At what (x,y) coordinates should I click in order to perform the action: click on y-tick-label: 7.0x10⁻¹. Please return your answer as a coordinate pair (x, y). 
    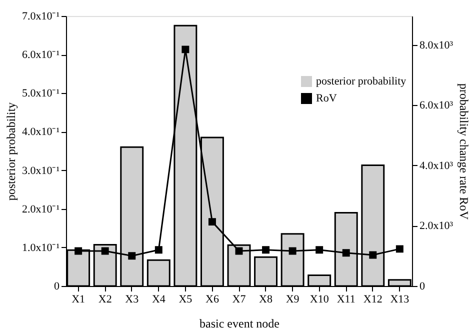
    Looking at the image, I should click on (41, 16).